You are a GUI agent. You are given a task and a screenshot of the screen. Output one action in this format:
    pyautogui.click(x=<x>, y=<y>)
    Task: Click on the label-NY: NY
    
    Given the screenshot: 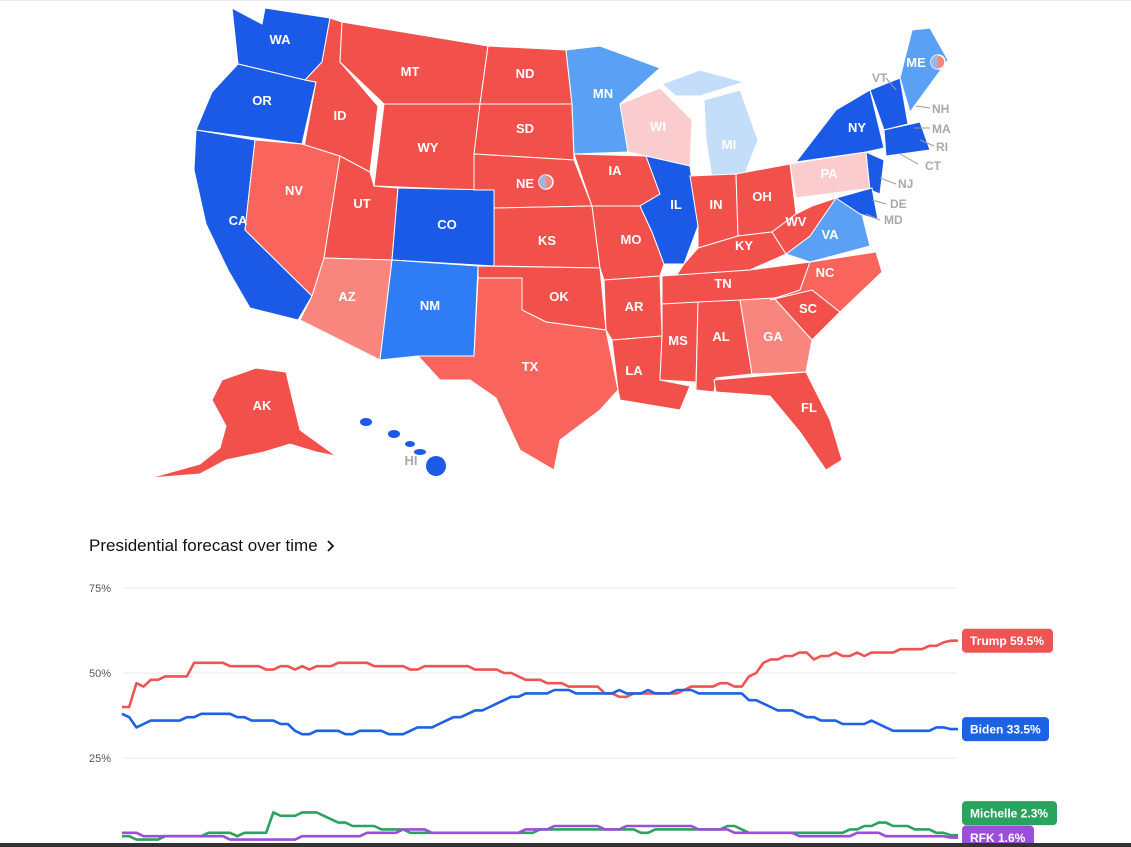 What is the action you would take?
    pyautogui.click(x=857, y=127)
    